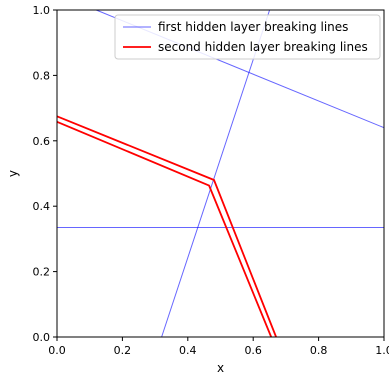 This screenshot has height=379, width=389. I want to click on x-axis-label: x, so click(220, 368).